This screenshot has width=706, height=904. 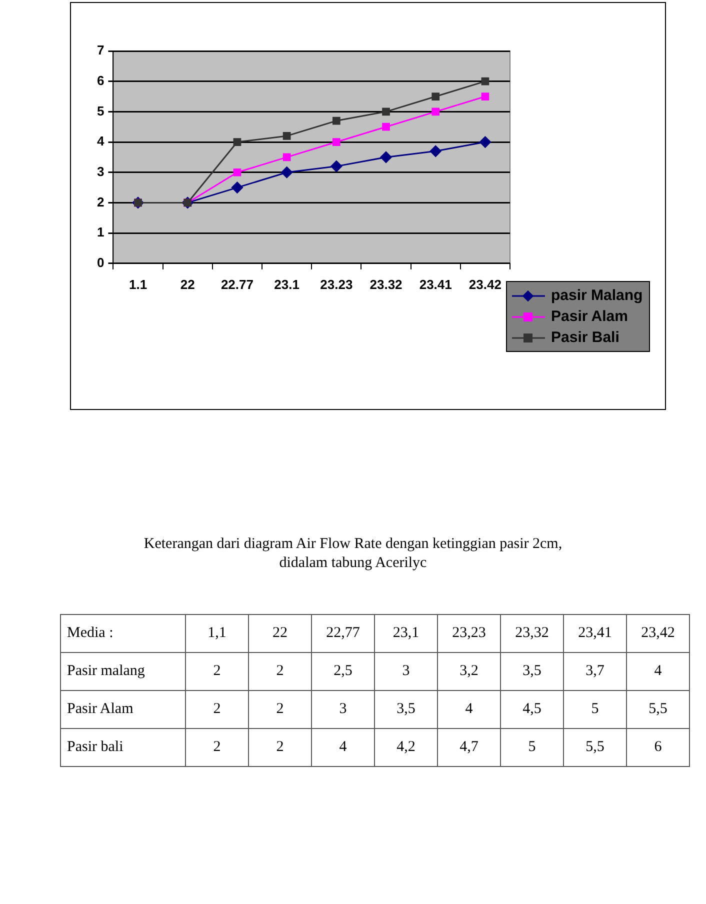 What do you see at coordinates (100, 50) in the screenshot?
I see `y-tick-label: 7` at bounding box center [100, 50].